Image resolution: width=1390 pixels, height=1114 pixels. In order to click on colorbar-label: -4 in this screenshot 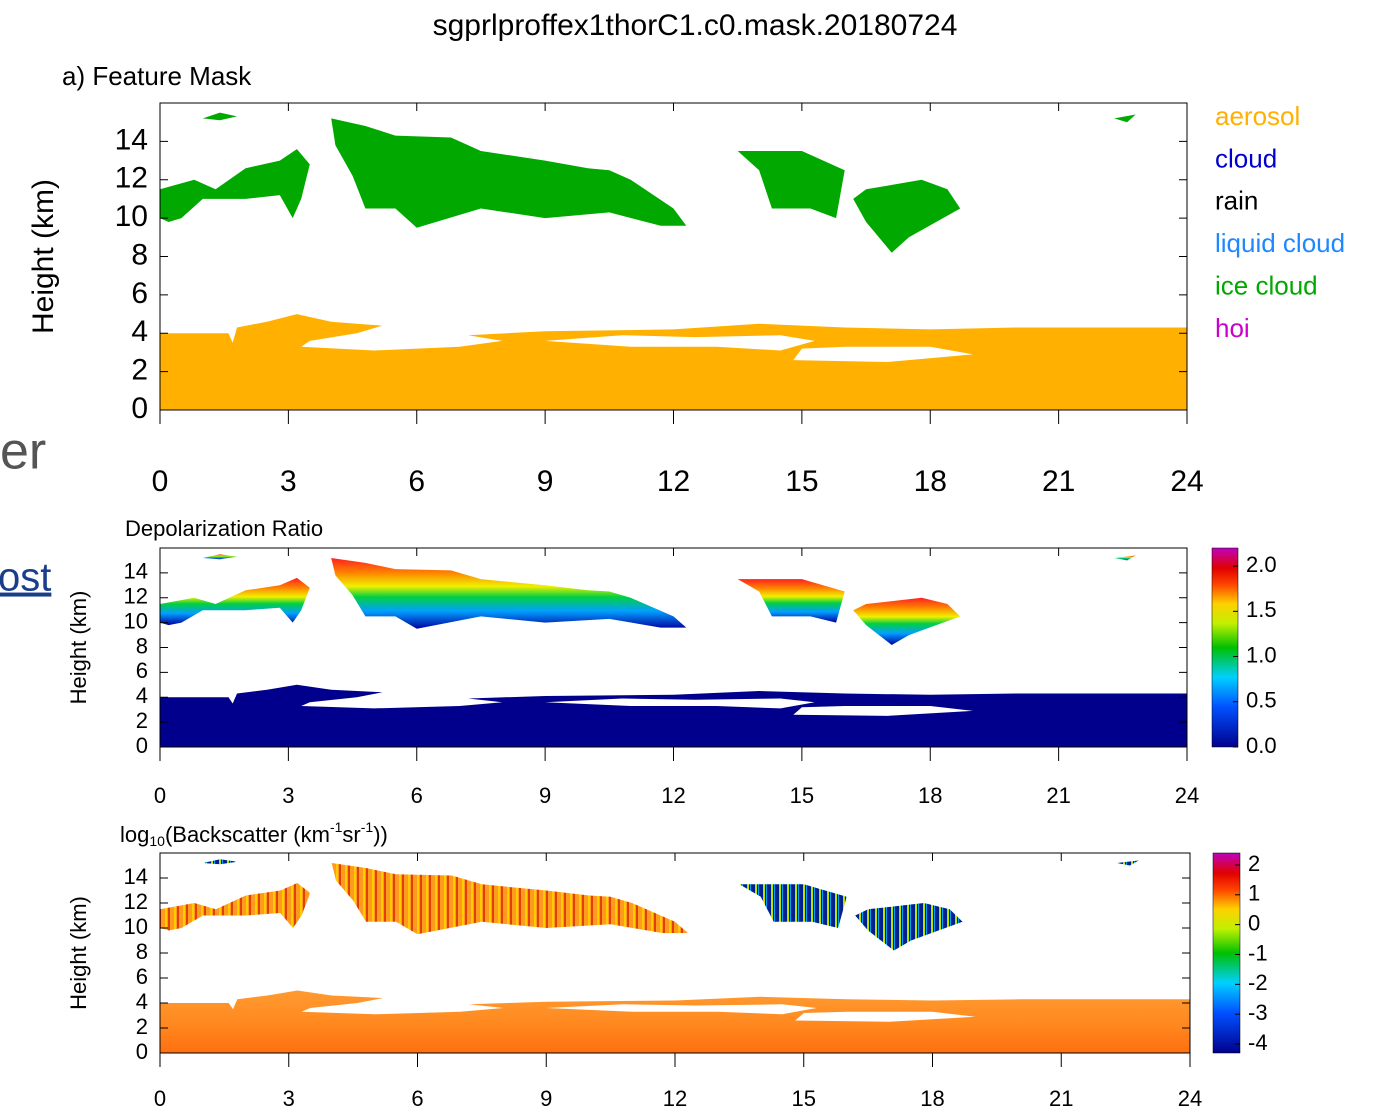, I will do `click(1258, 1042)`.